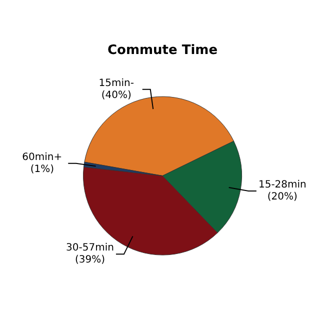 Image resolution: width=325 pixels, height=325 pixels. Describe the element at coordinates (90, 260) in the screenshot. I see `data-label: (39%)` at that location.